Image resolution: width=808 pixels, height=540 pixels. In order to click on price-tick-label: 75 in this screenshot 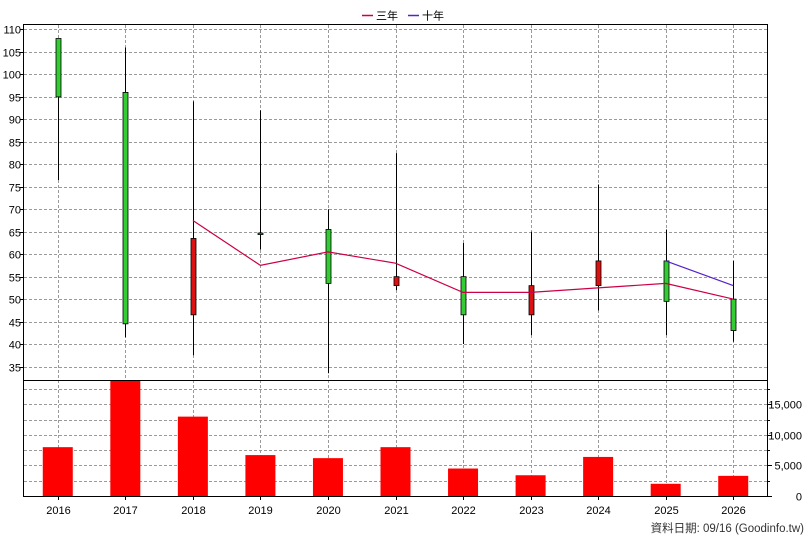, I will do `click(15, 189)`.